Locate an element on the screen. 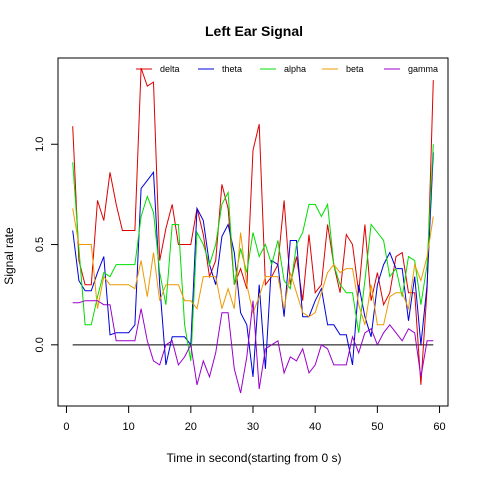  x-tick-label: 20 is located at coordinates (191, 427).